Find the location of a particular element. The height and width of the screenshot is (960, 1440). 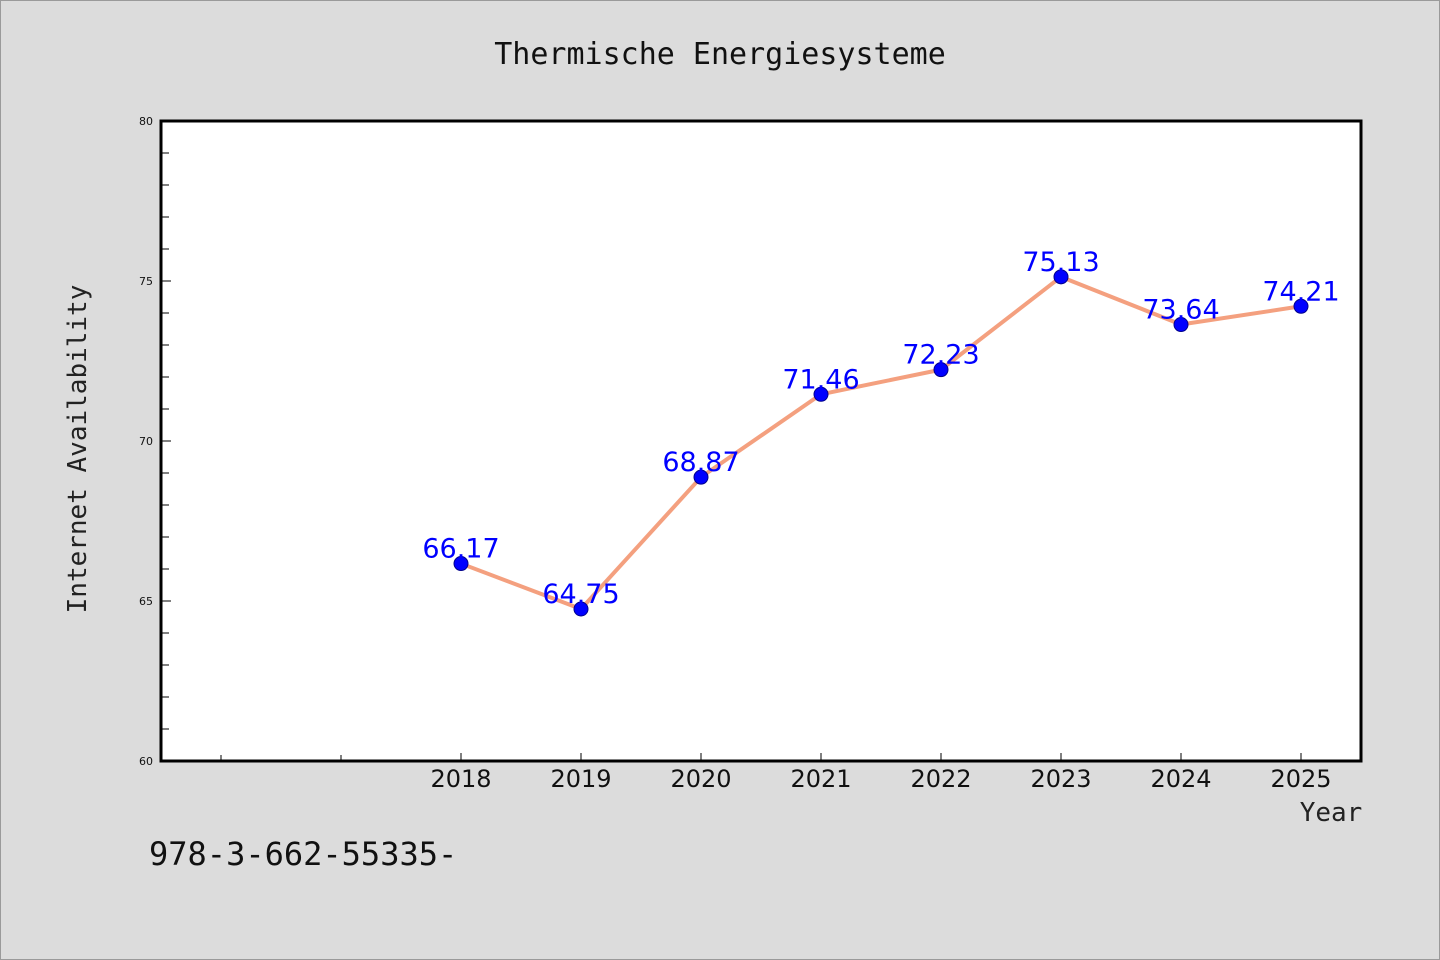

data-label: 68.87 is located at coordinates (700, 462).